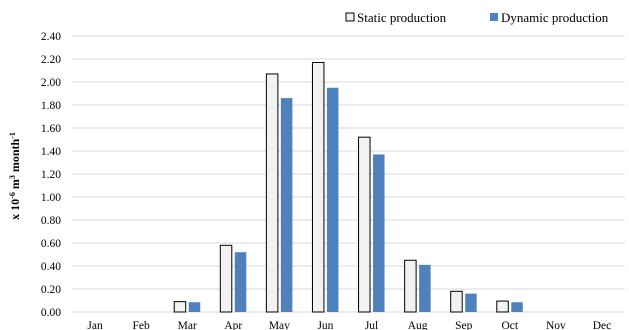  I want to click on x-tick-label: Jun, so click(325, 325).